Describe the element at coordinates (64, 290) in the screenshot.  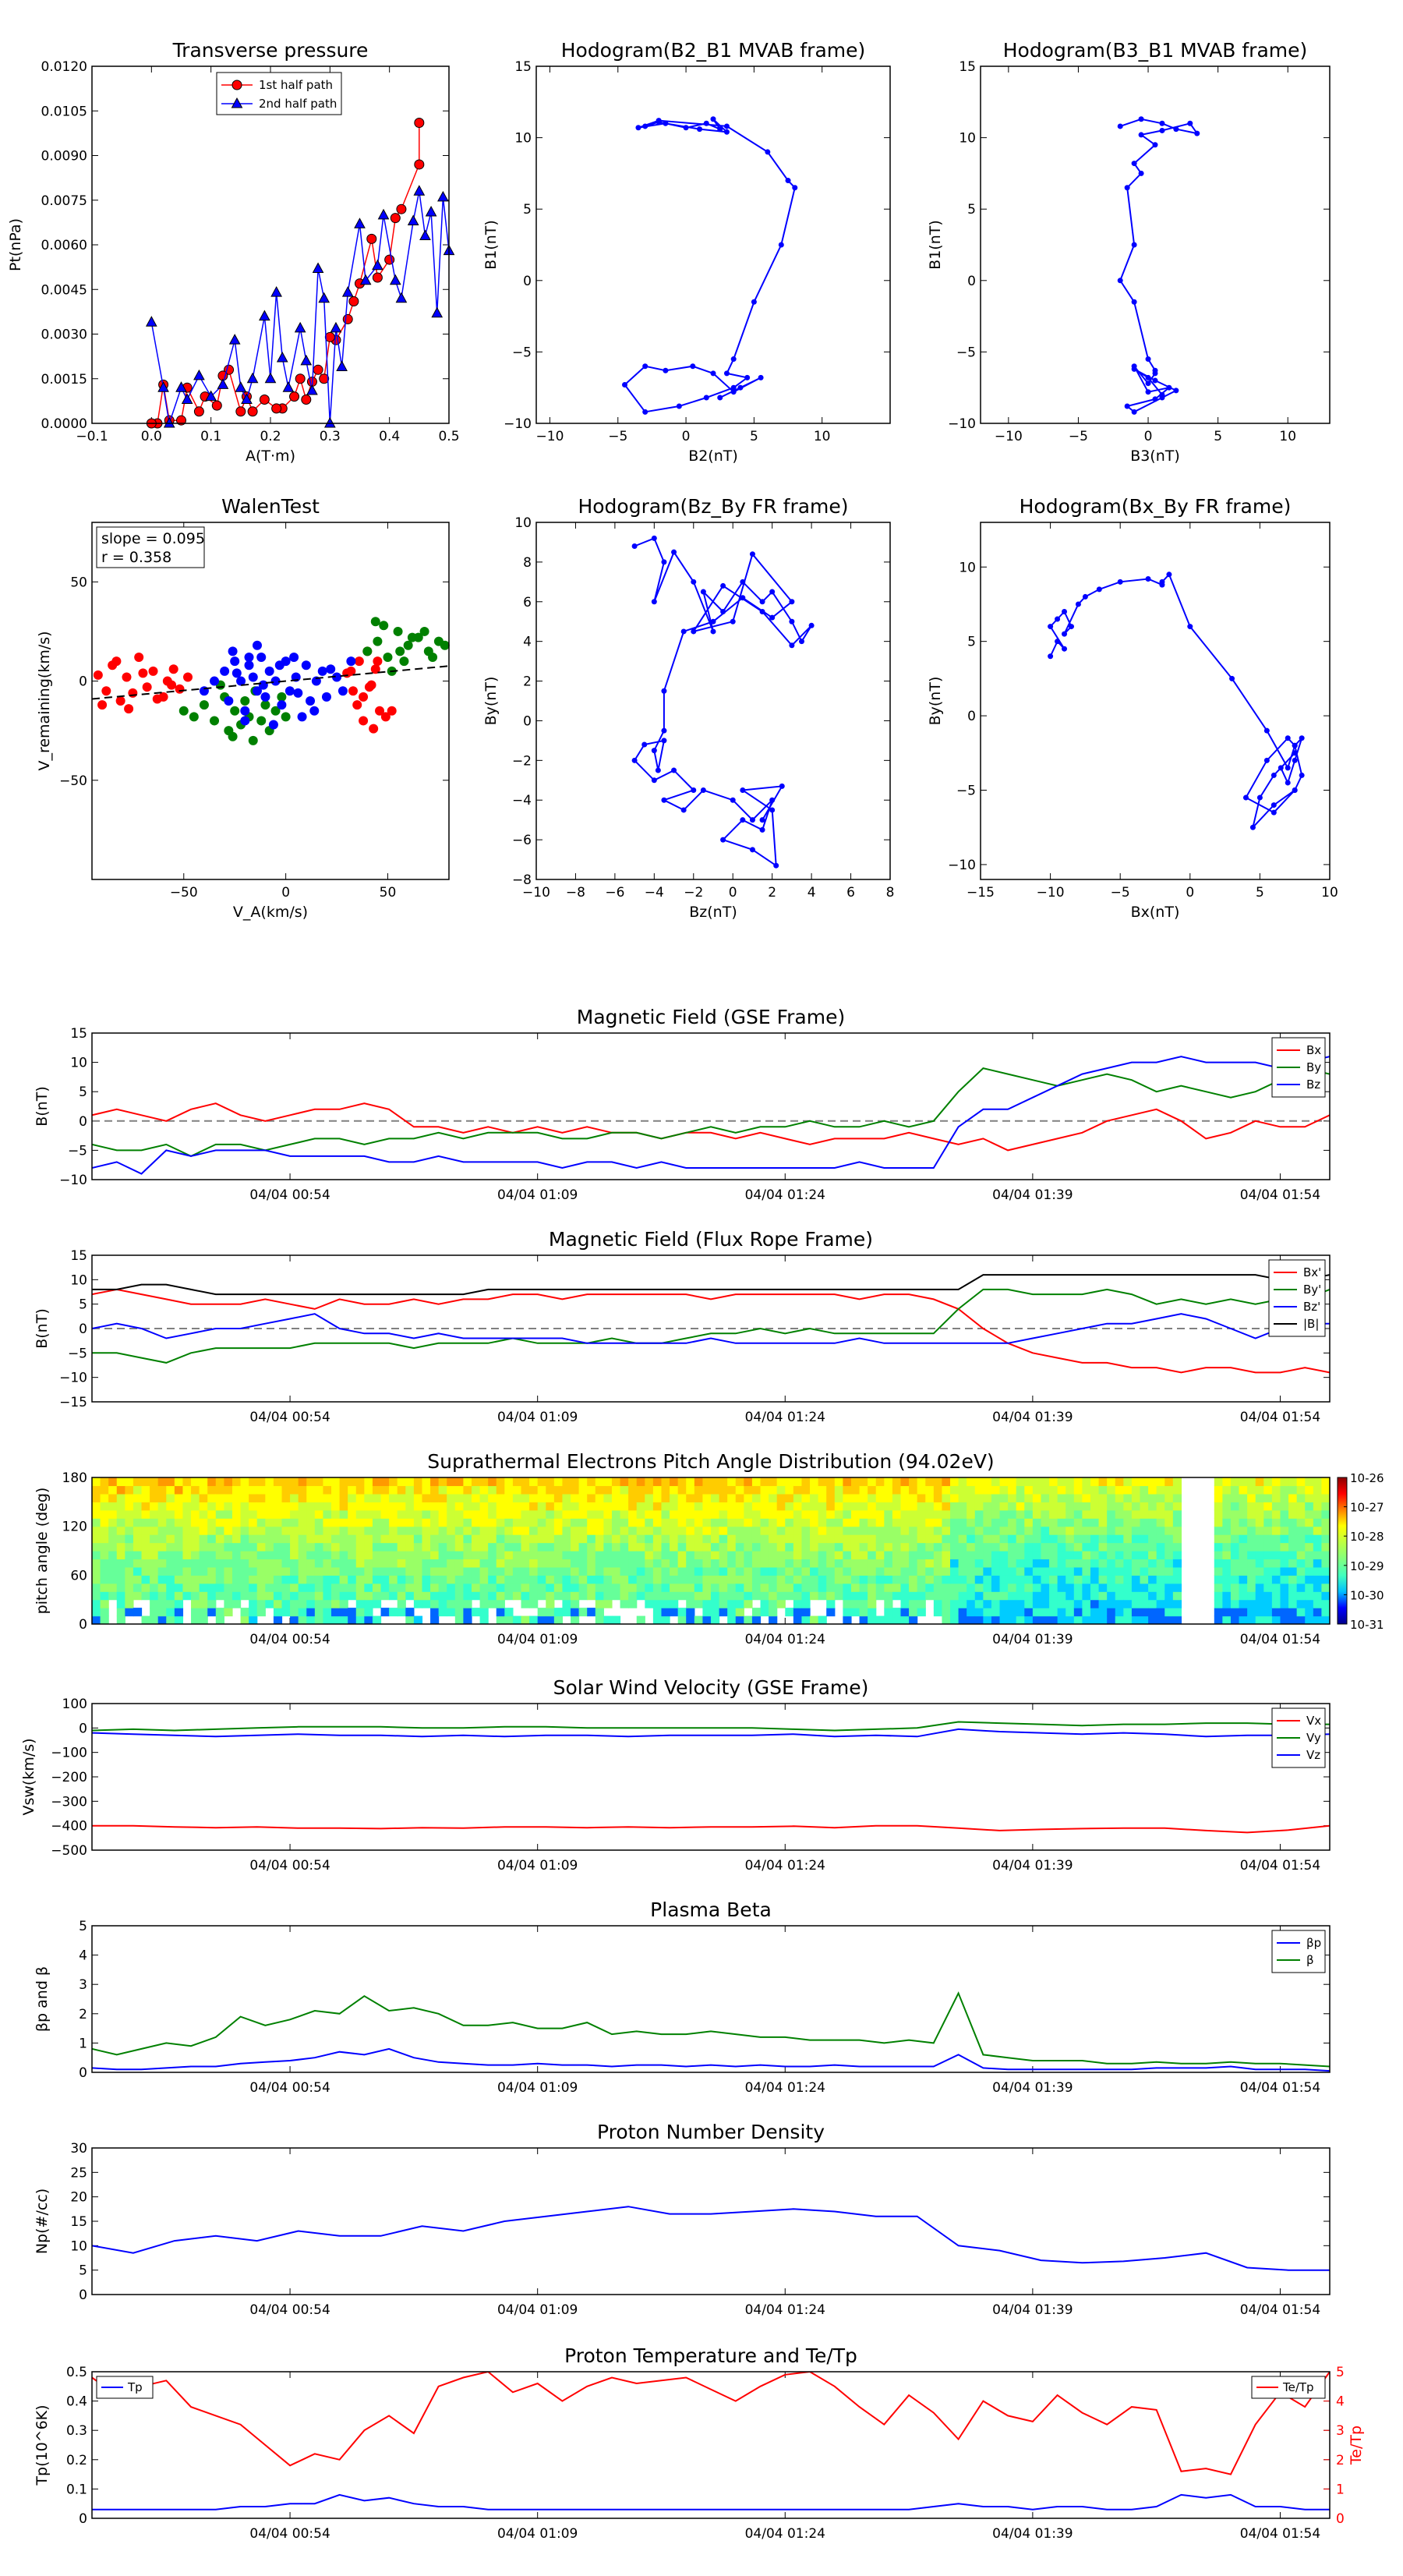
I see `y-tick-label: 0.0045` at that location.